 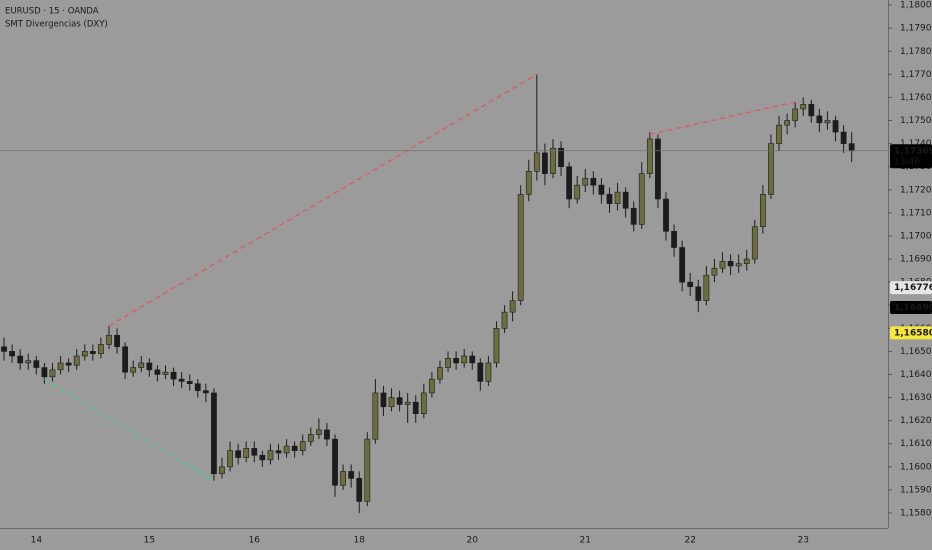 What do you see at coordinates (916, 398) in the screenshot?
I see `y-tick-label: 1,16300` at bounding box center [916, 398].